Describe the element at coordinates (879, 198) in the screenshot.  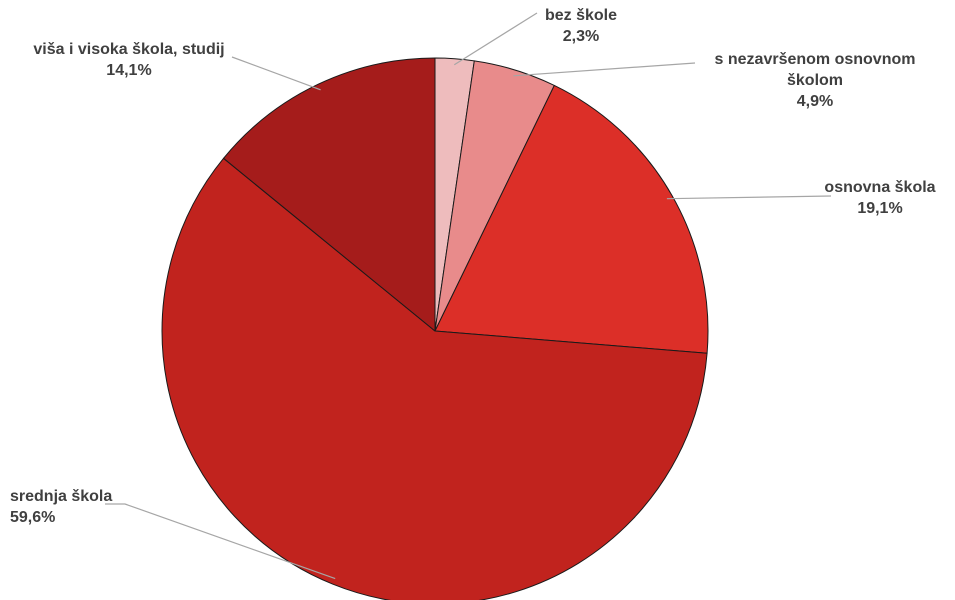
I see `label-osnovna-skola: osnovna škola 19,1%` at that location.